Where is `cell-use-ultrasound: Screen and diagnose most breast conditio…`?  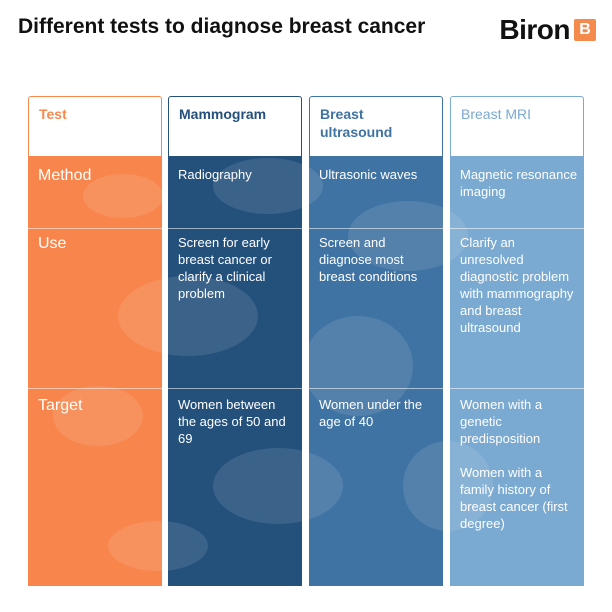 cell-use-ultrasound: Screen and diagnose most breast conditio… is located at coordinates (368, 259).